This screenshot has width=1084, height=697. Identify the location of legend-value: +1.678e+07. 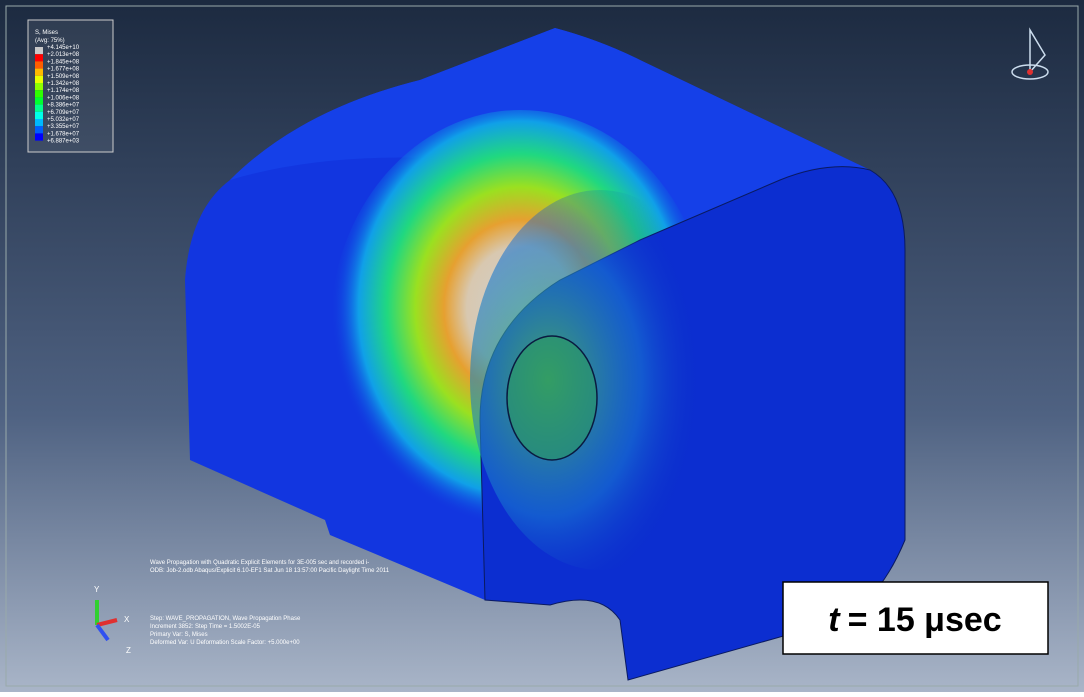
(63, 134).